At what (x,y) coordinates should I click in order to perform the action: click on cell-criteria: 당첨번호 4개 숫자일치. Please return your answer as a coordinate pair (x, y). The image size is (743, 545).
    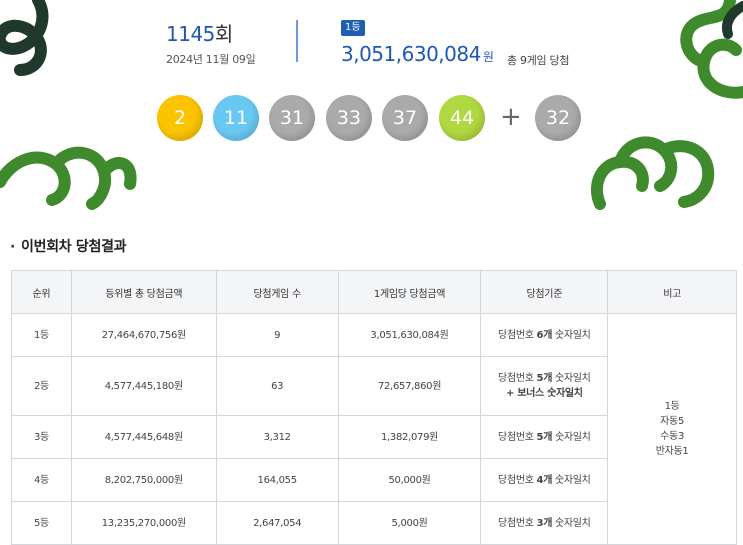
    Looking at the image, I should click on (544, 480).